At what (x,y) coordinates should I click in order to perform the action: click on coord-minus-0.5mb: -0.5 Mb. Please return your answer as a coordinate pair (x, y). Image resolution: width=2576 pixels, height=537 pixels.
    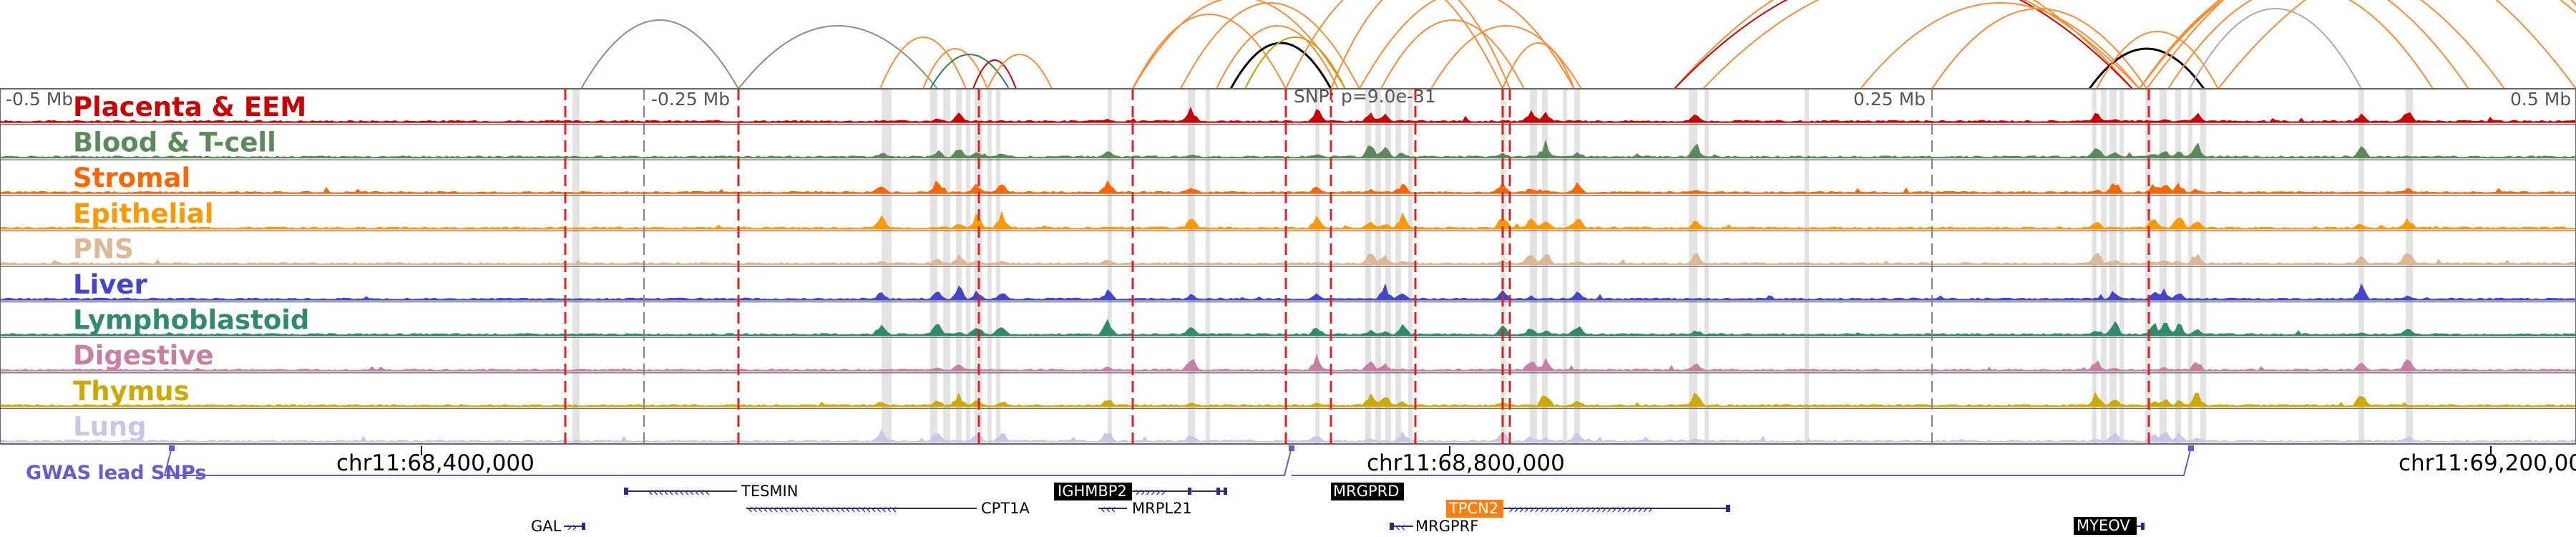
    Looking at the image, I should click on (39, 99).